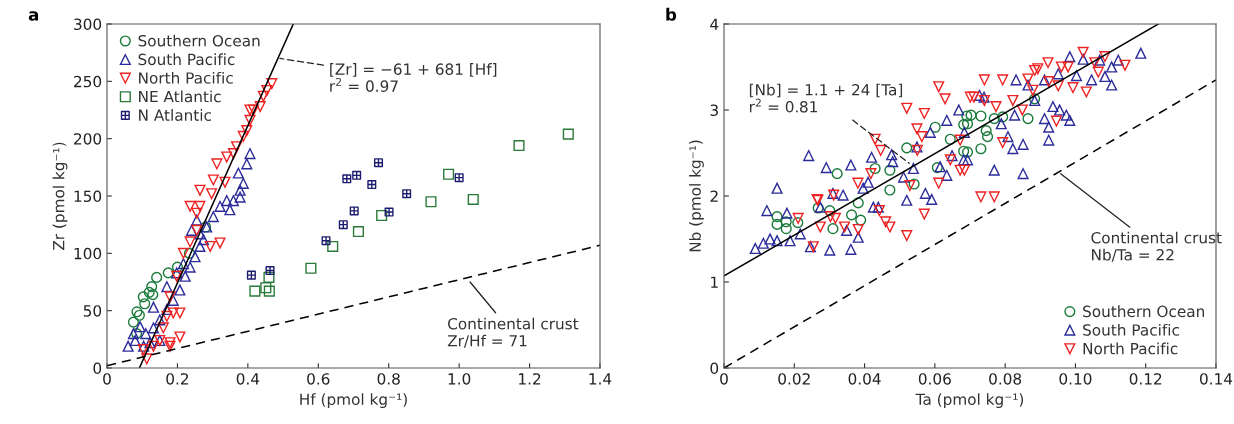  What do you see at coordinates (318, 379) in the screenshot?
I see `x-tick-label: 0.6` at bounding box center [318, 379].